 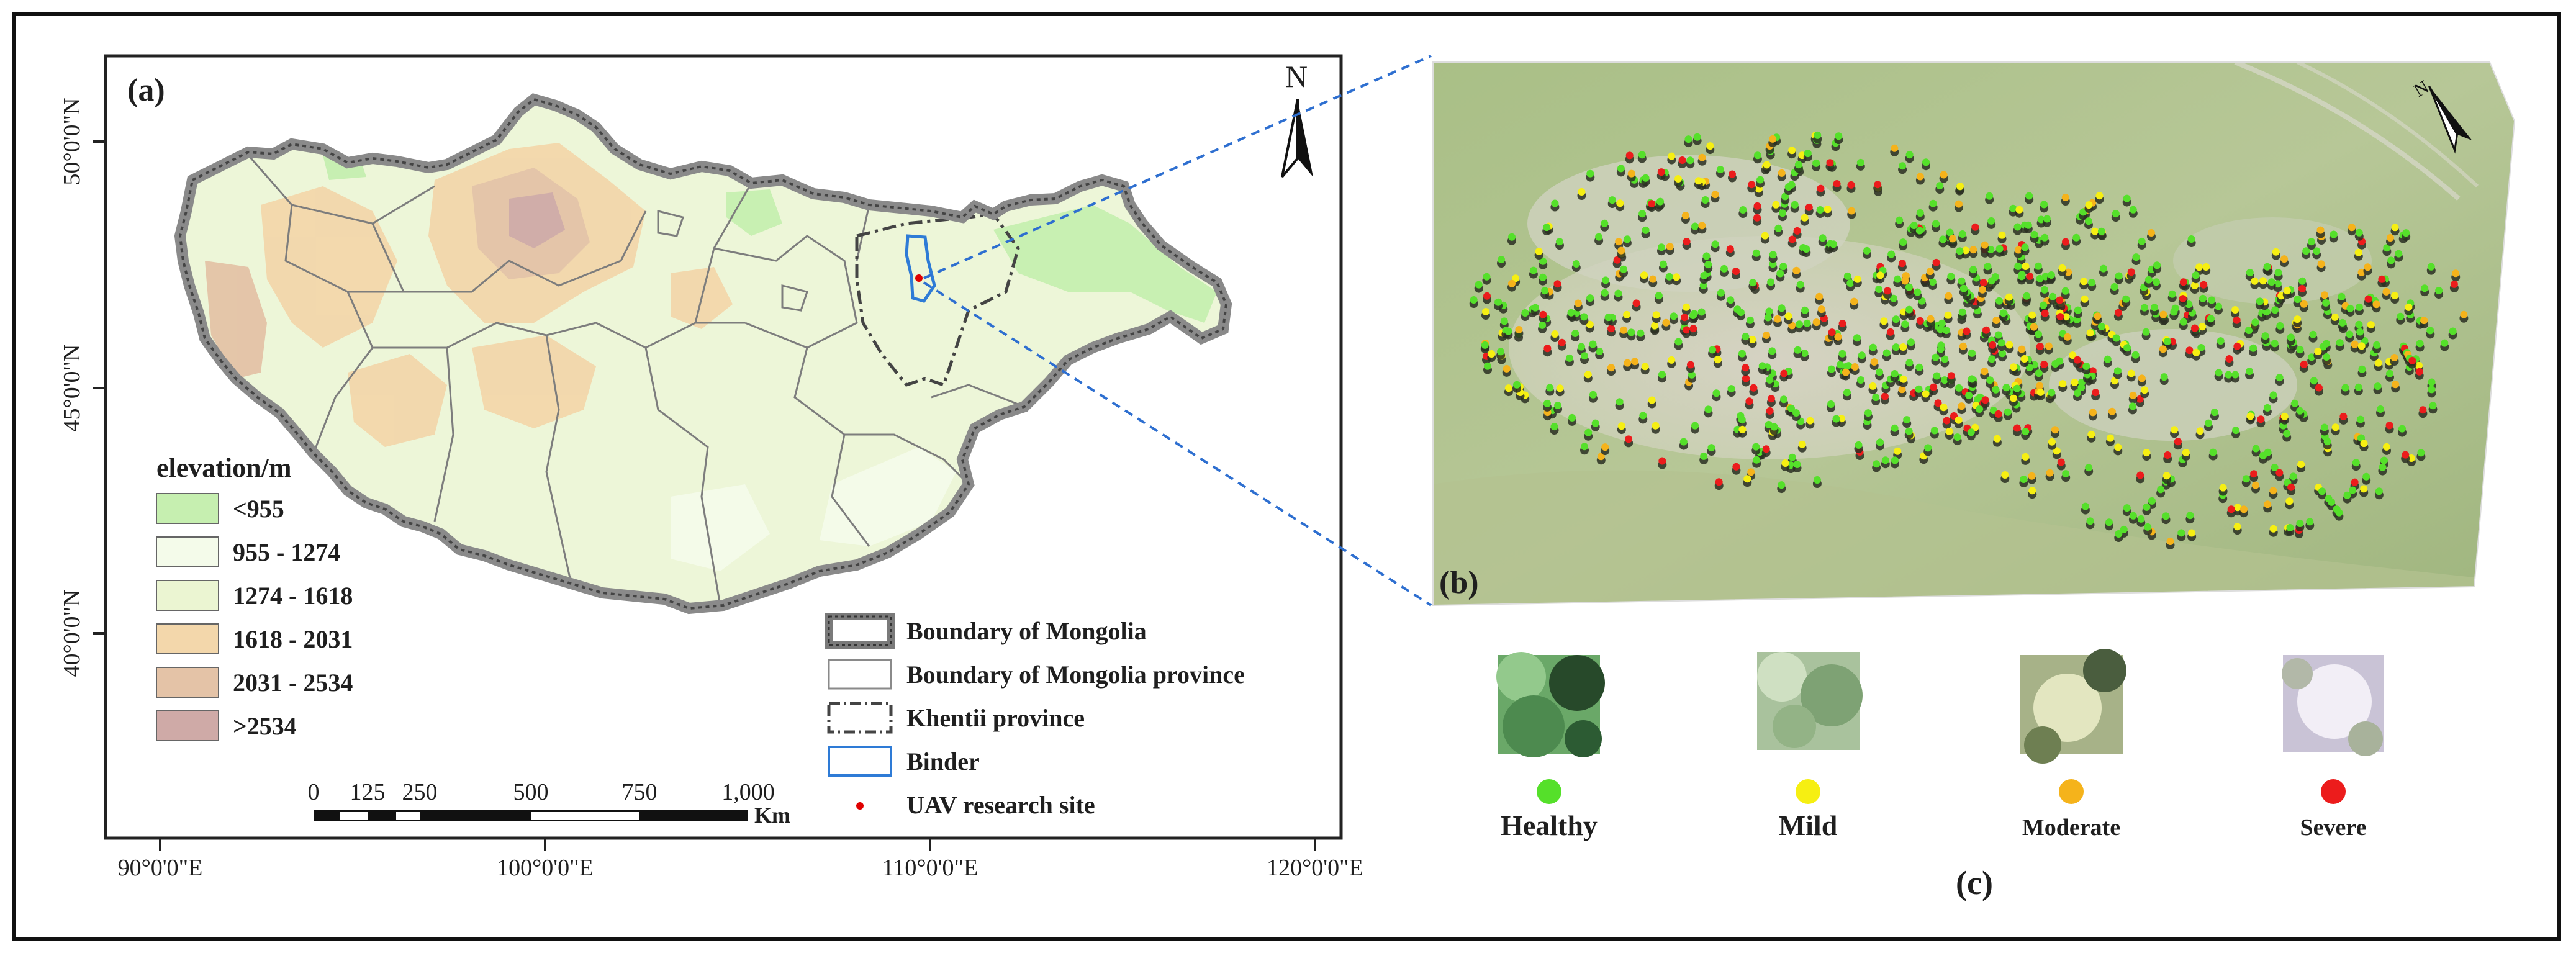 What do you see at coordinates (640, 792) in the screenshot?
I see `scale-tick-label: 750` at bounding box center [640, 792].